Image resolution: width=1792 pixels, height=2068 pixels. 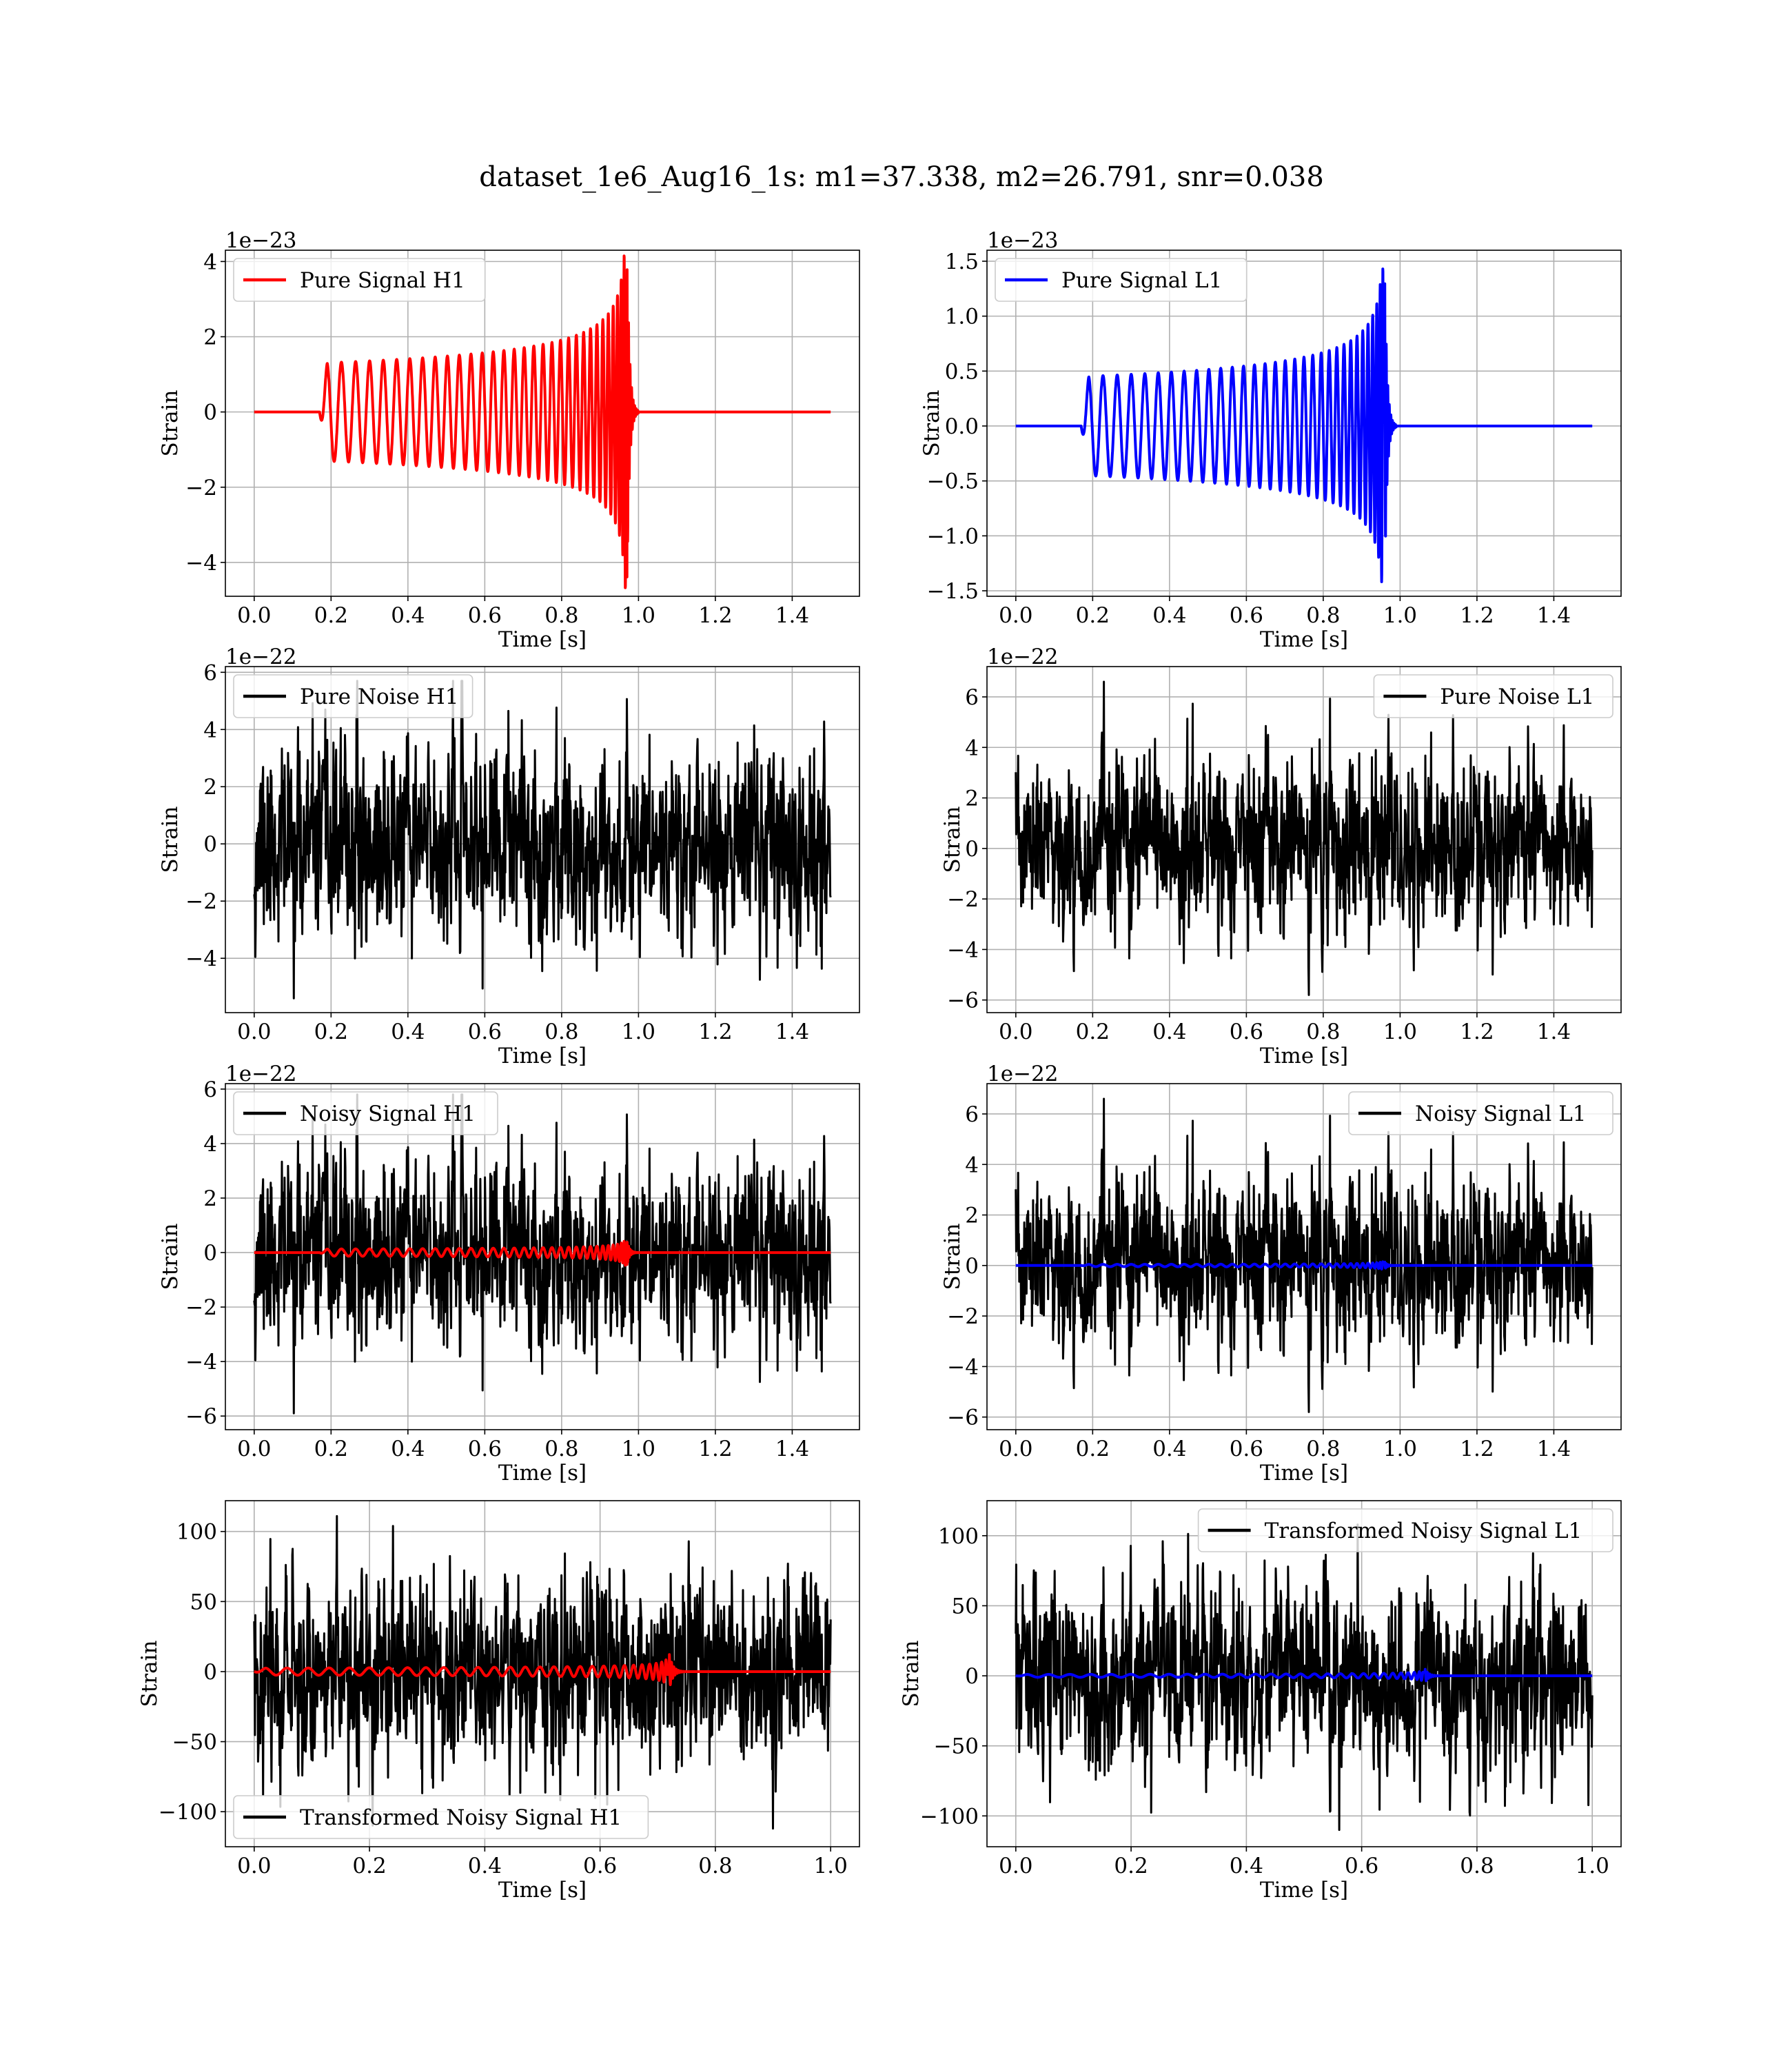 I want to click on y-tick-label: 1.5, so click(x=962, y=262).